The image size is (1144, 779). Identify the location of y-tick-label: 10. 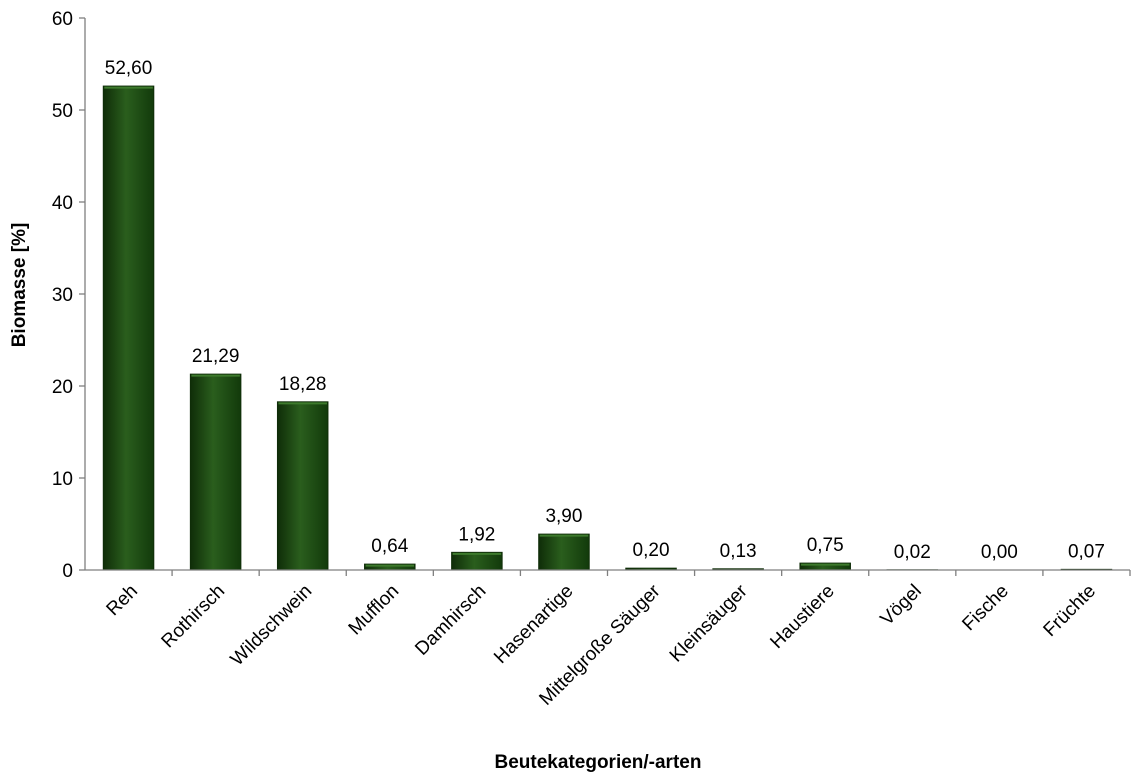
(62, 479).